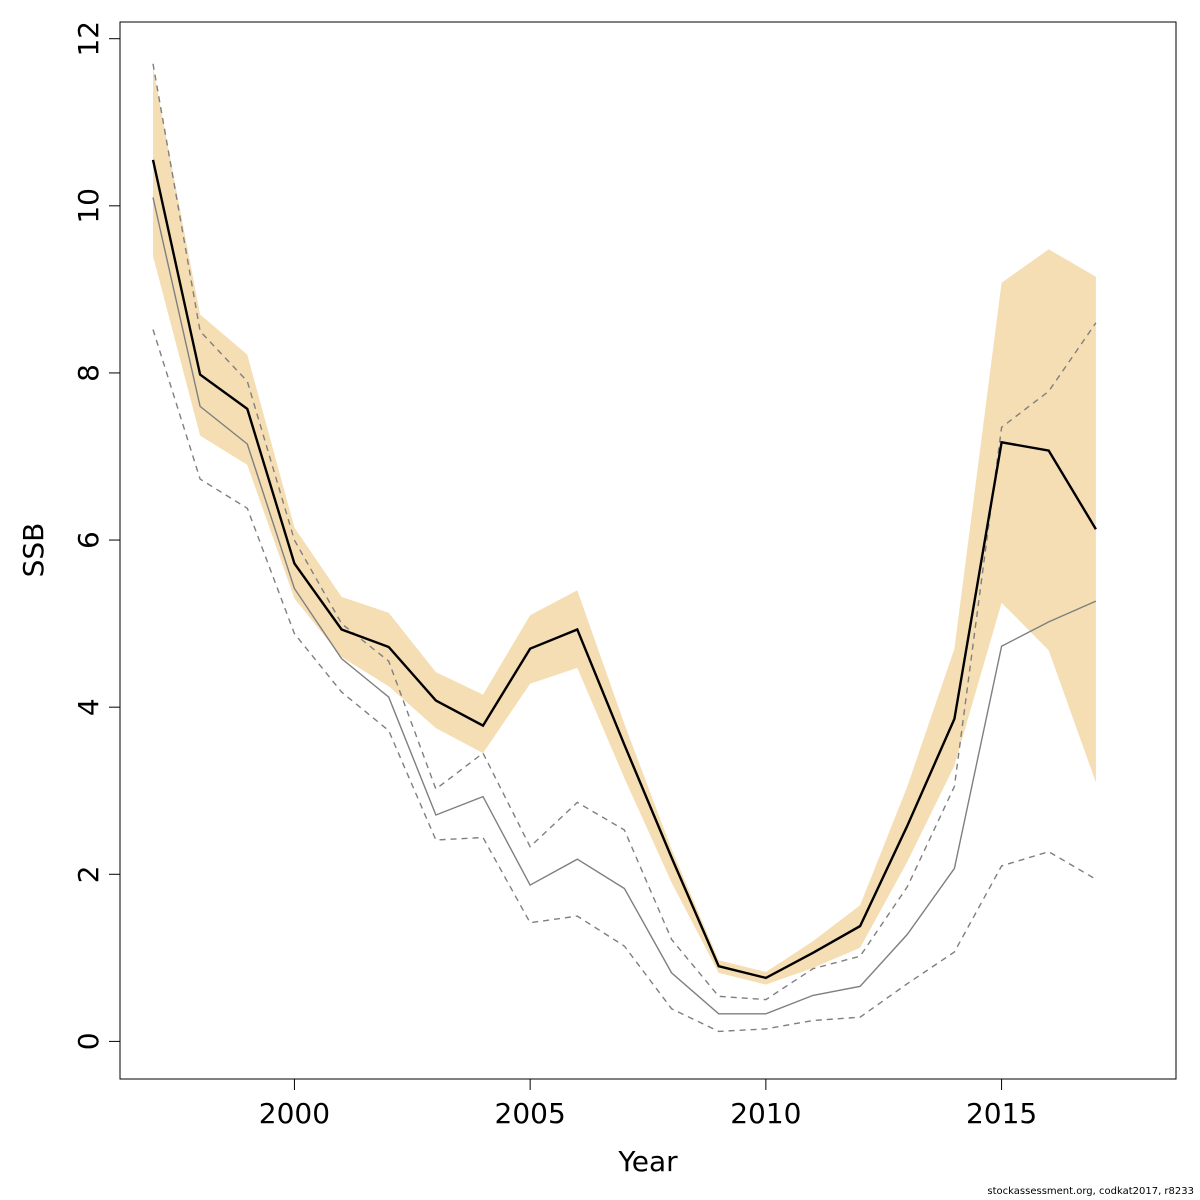 The image size is (1200, 1200). What do you see at coordinates (88, 373) in the screenshot?
I see `y-tick-label: 8` at bounding box center [88, 373].